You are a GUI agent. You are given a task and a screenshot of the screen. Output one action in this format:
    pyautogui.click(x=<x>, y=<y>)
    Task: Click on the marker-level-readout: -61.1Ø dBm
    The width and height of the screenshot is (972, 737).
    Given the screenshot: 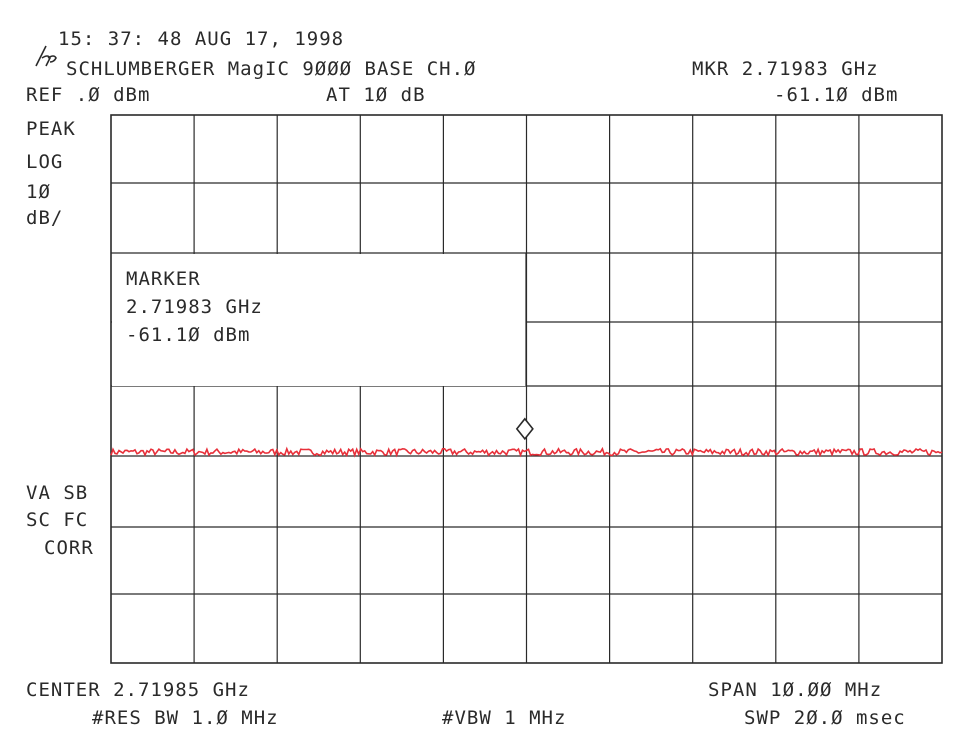 What is the action you would take?
    pyautogui.click(x=836, y=95)
    